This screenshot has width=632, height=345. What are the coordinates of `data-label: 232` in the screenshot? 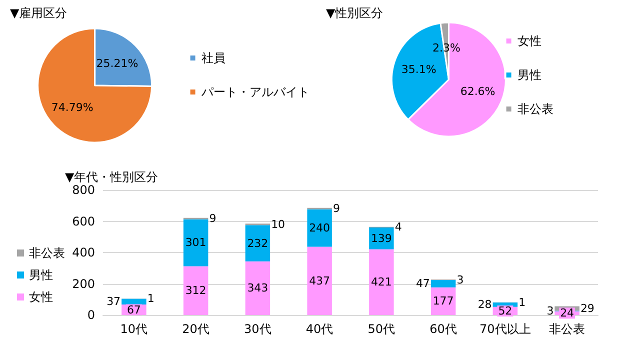 It's located at (257, 243).